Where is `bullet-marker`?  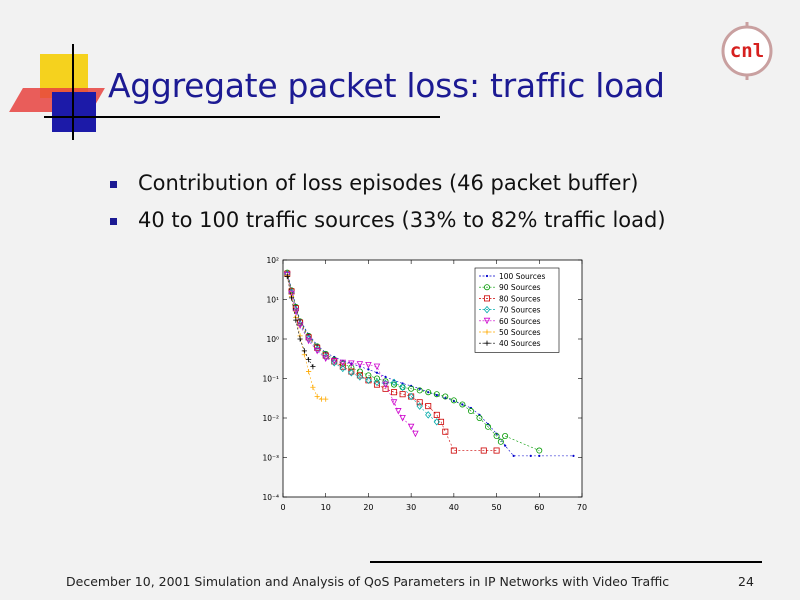 bullet-marker is located at coordinates (113, 221).